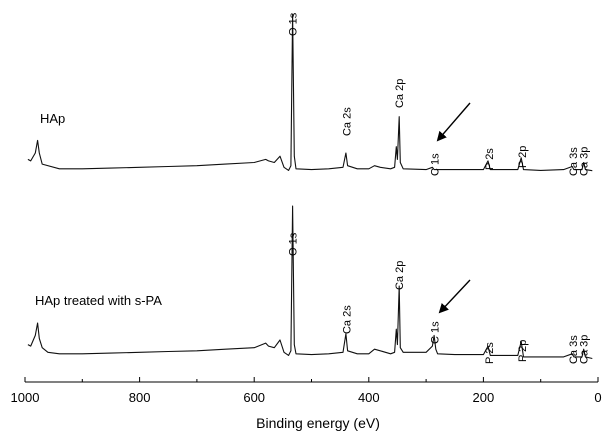 The width and height of the screenshot is (606, 436). What do you see at coordinates (98, 300) in the screenshot?
I see `series-label-bottom: HAp treated with s-PA` at bounding box center [98, 300].